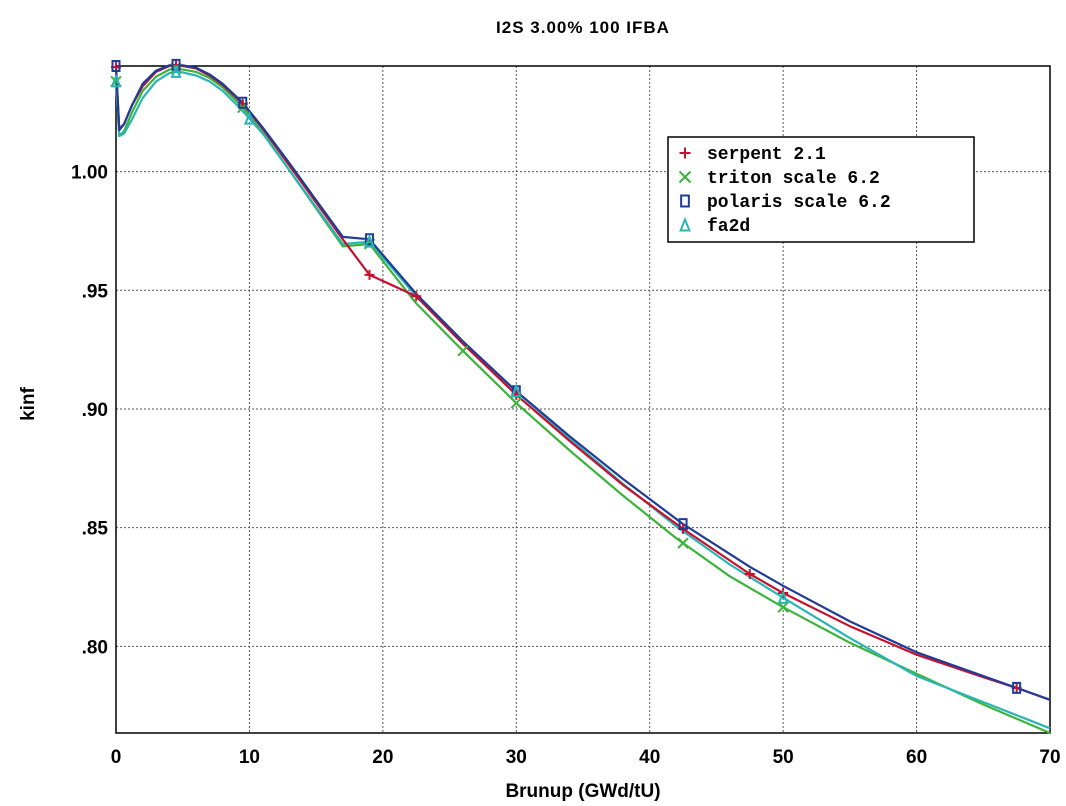 The width and height of the screenshot is (1066, 806). I want to click on legend-label: polaris scale 6.2, so click(799, 203).